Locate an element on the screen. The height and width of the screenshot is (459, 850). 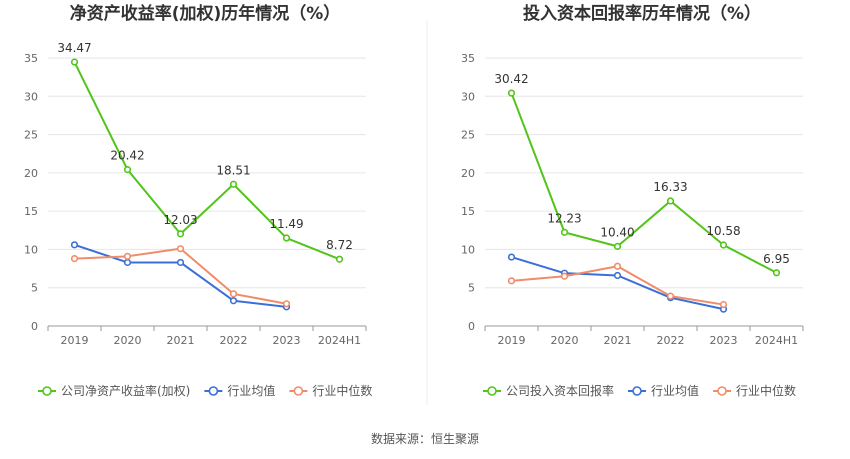
legend-item: 公司投入资本回报率 is located at coordinates (548, 390).